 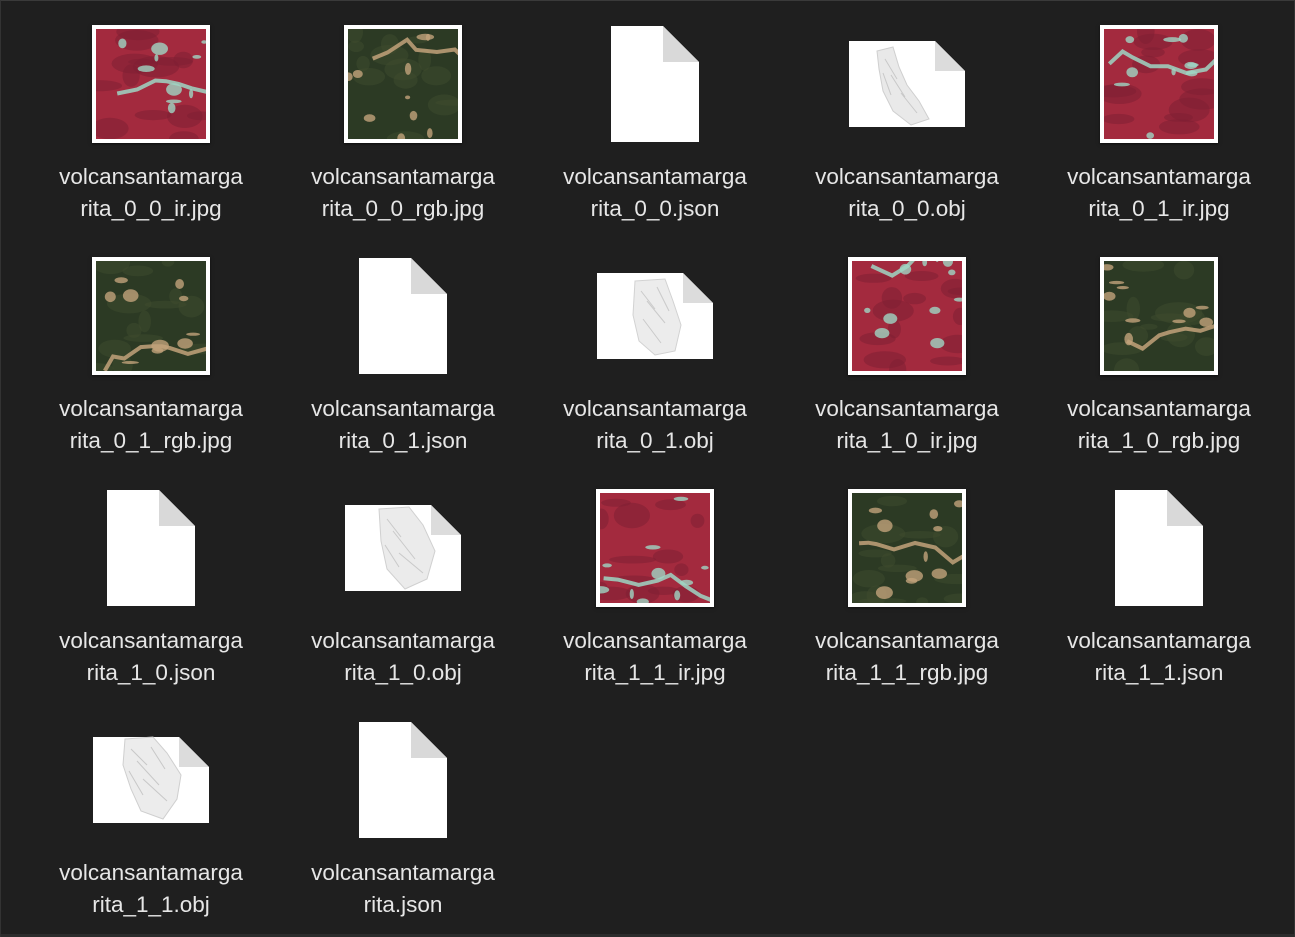 I want to click on file-name: volcansantamarga rita_0_1_ir.jpg, so click(x=1159, y=193).